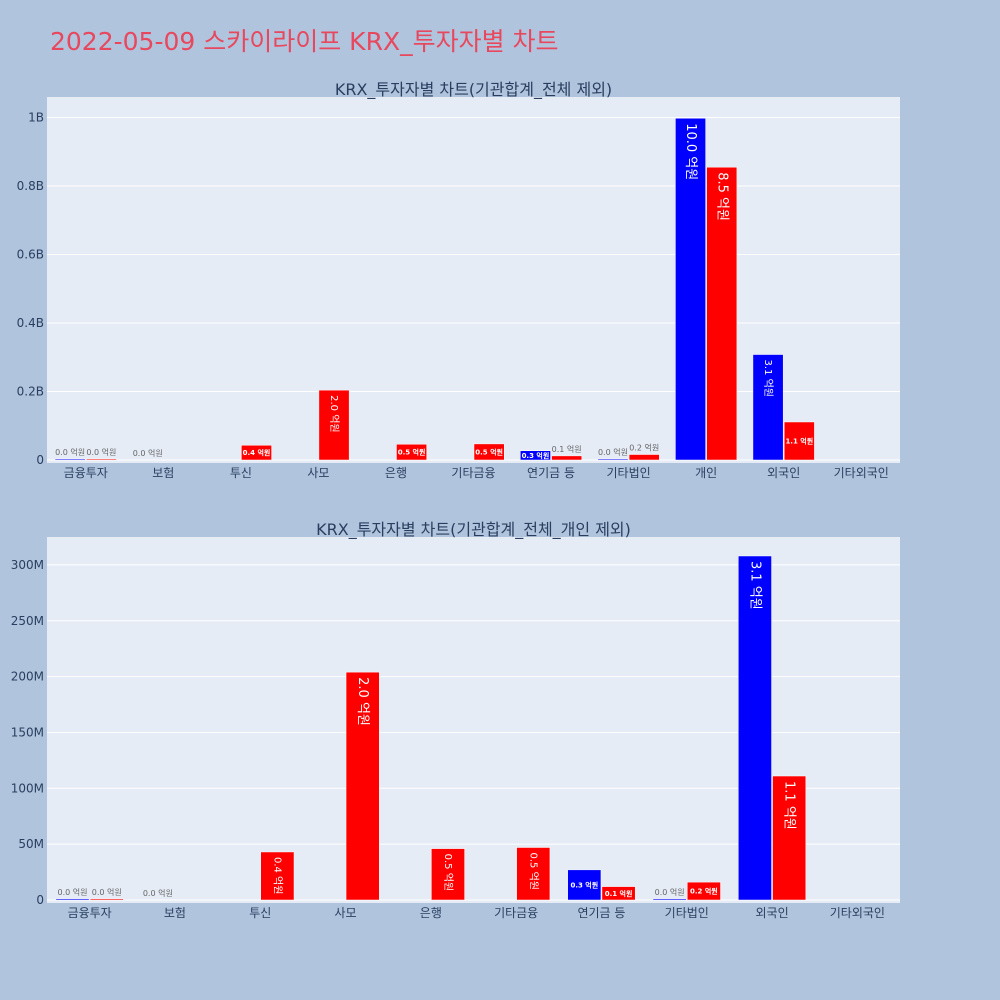 Image resolution: width=1000 pixels, height=1000 pixels. Describe the element at coordinates (30, 255) in the screenshot. I see `y-tick-label: 0.6B` at that location.